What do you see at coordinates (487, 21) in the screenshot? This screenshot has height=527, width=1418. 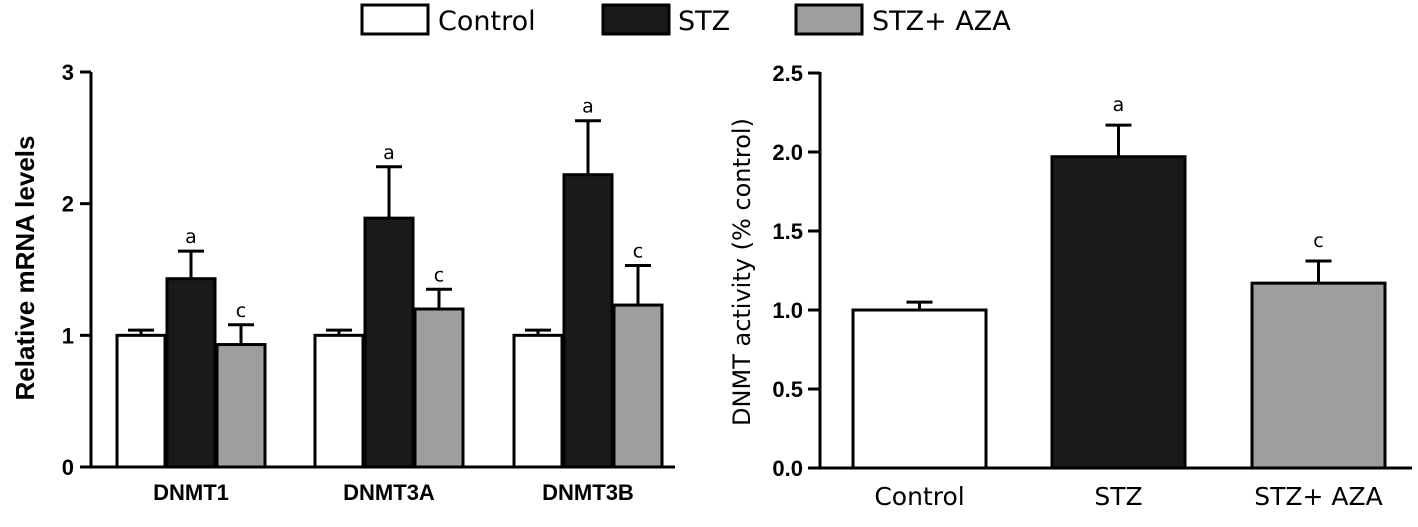 I see `legend-label-control: Control` at bounding box center [487, 21].